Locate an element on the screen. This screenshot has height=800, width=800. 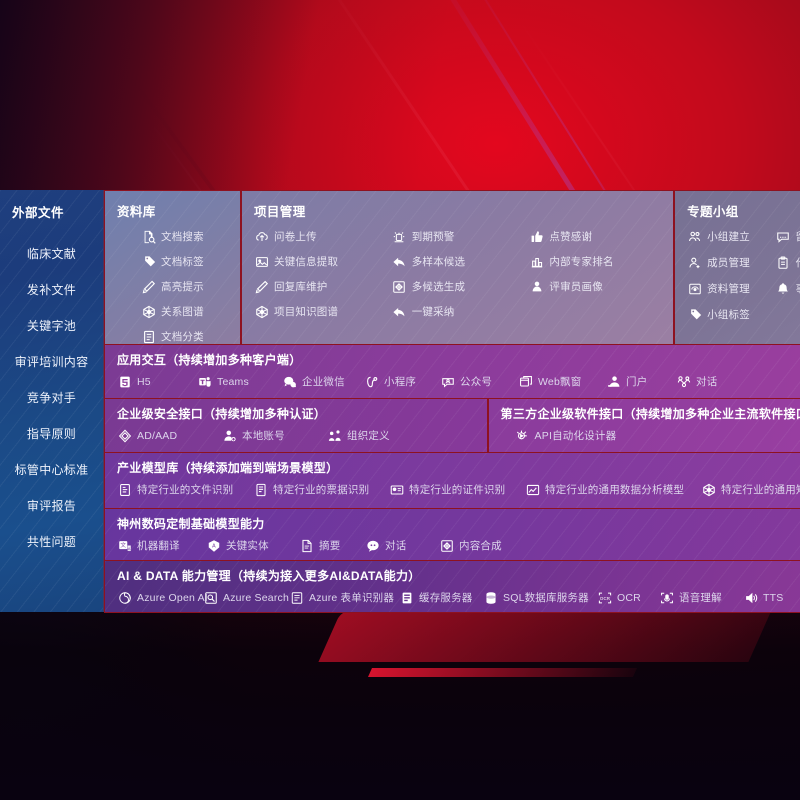
tg-item-group-create: 小组建立 is located at coordinates (729, 236).